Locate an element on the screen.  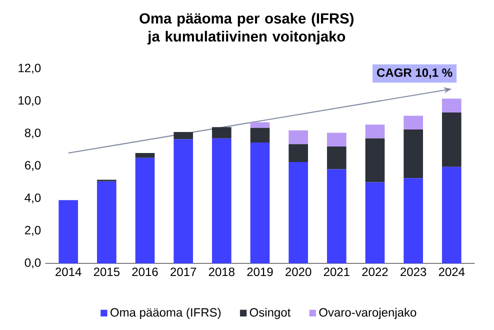
y-tick-label: 2,0 is located at coordinates (32, 231).